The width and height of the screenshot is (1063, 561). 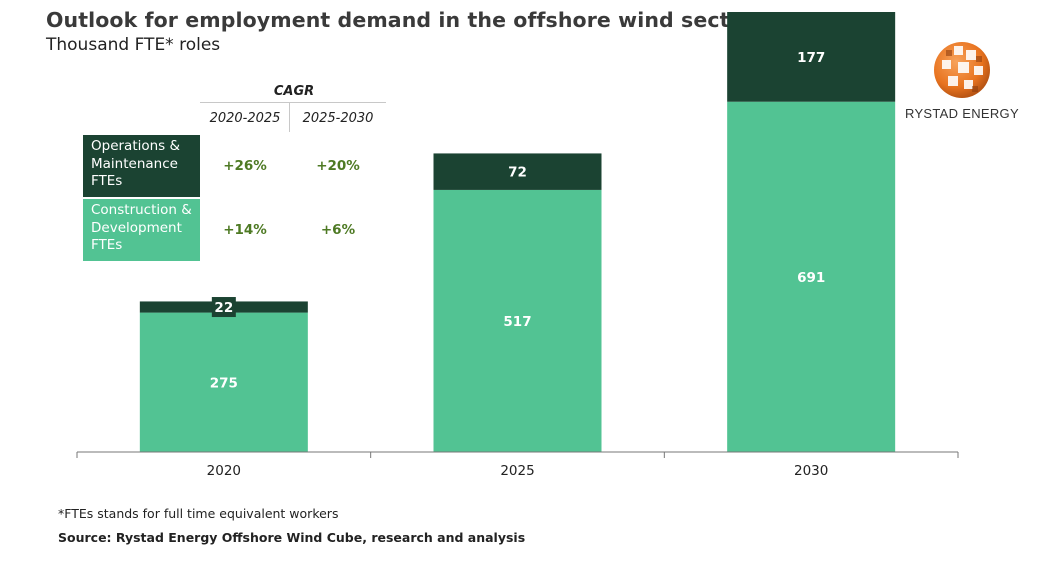 I want to click on legend-operations-maintenance: Operations & Maintenance FTEs, so click(x=141, y=166).